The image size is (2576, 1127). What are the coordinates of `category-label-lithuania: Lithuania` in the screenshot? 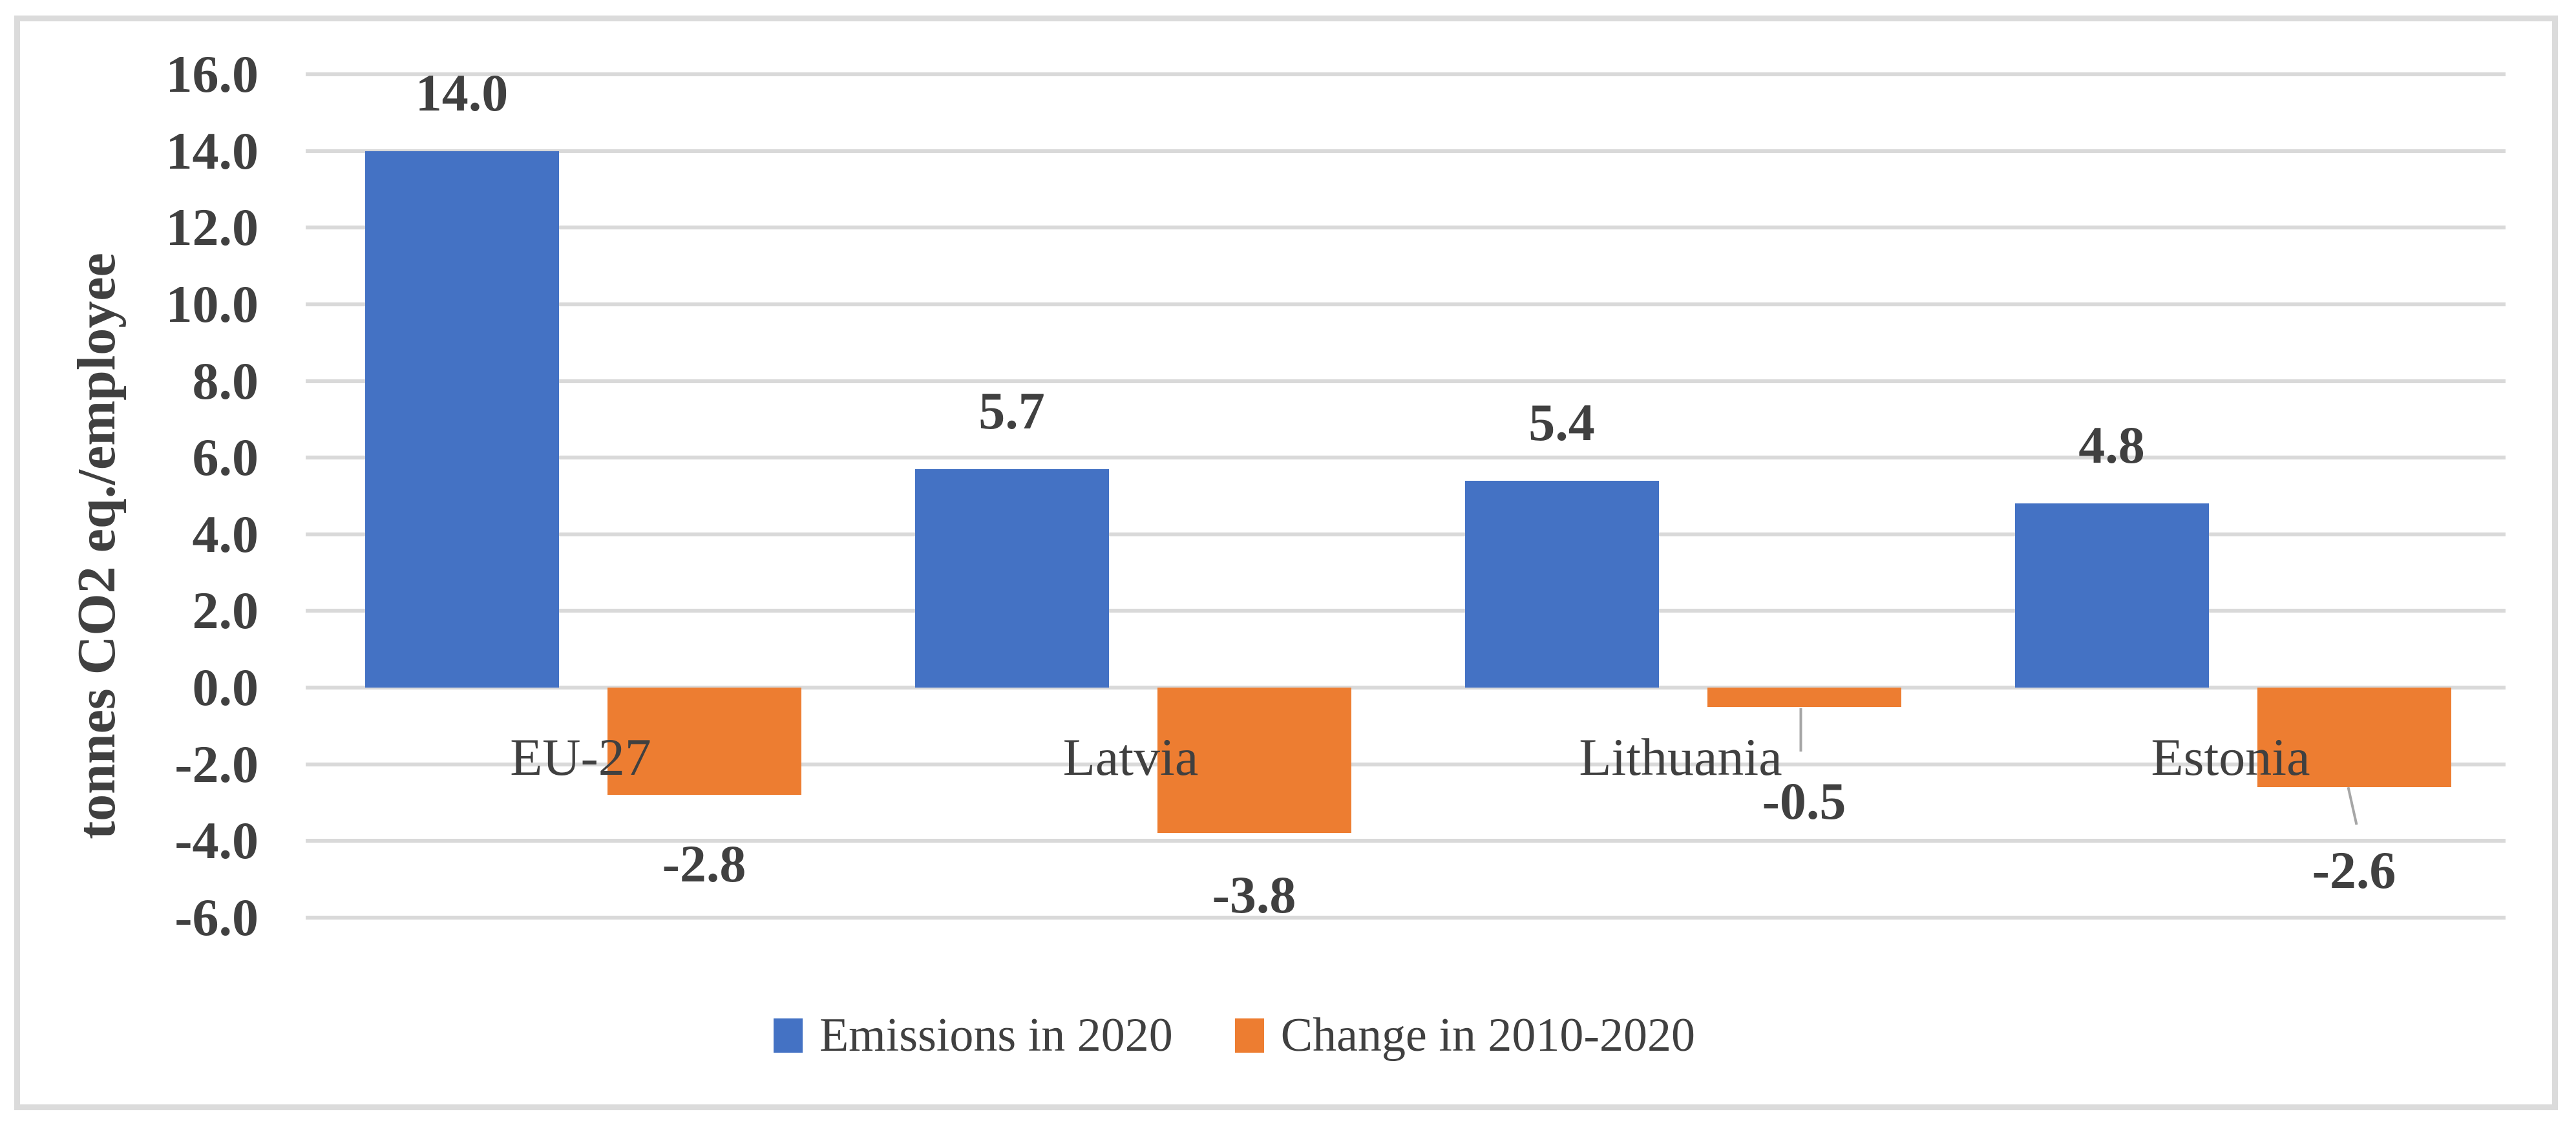 It's located at (1680, 757).